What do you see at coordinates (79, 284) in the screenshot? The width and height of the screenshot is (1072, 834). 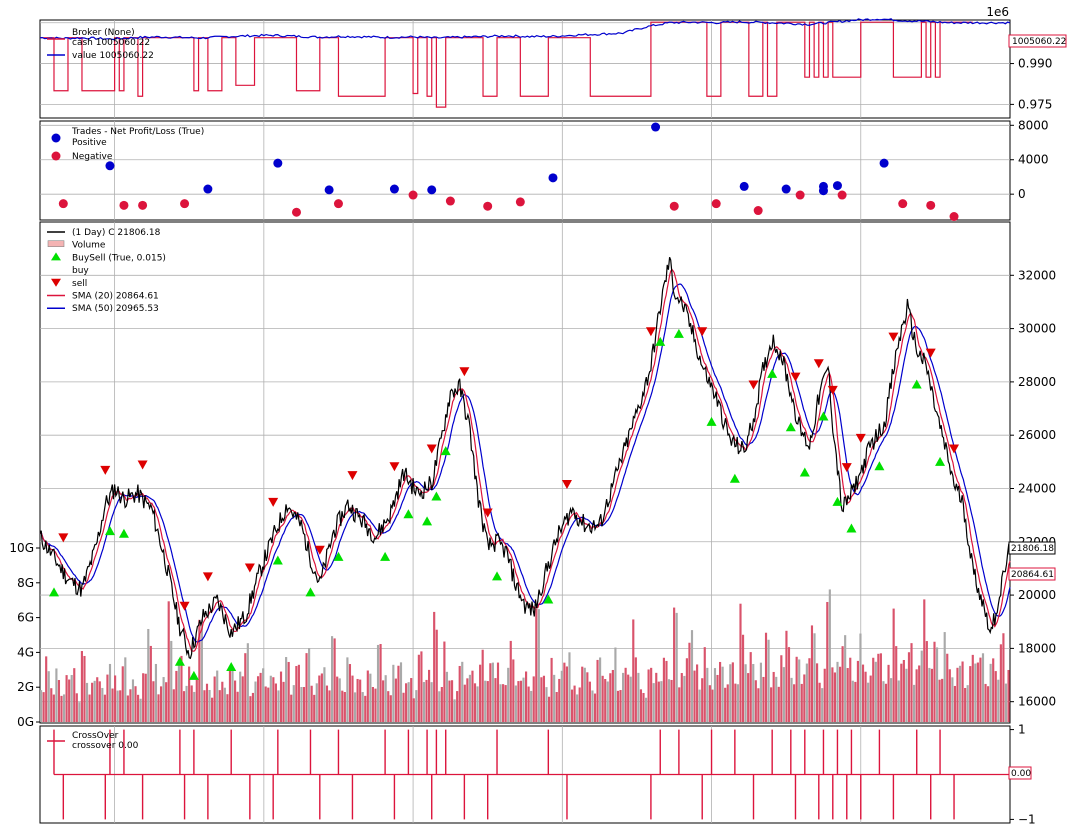 I see `price-legend-label-4: sell` at bounding box center [79, 284].